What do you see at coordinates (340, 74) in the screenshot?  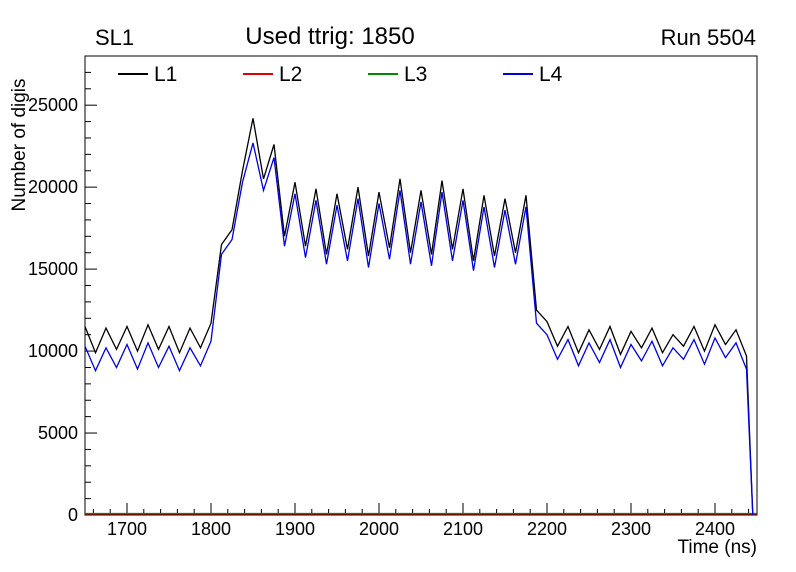 I see `legend: L1 L2 L3 L4` at bounding box center [340, 74].